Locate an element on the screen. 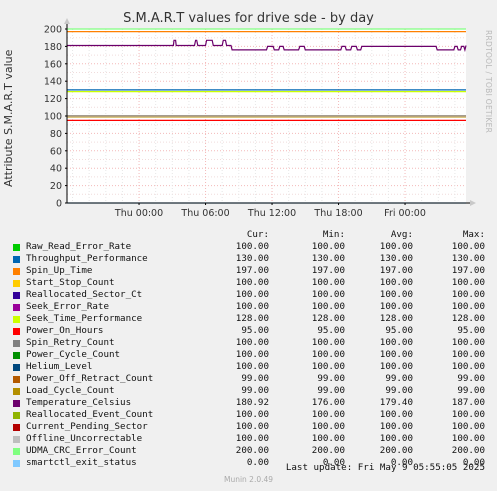  y-tick-label: 140 is located at coordinates (53, 82).